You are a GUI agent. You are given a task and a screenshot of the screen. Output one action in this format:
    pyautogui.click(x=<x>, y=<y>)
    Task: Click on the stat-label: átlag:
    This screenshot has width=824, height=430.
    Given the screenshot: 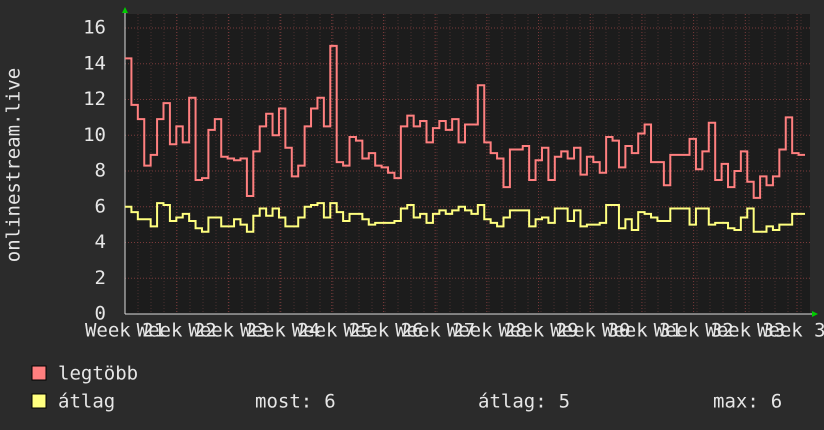 What is the action you would take?
    pyautogui.click(x=512, y=402)
    